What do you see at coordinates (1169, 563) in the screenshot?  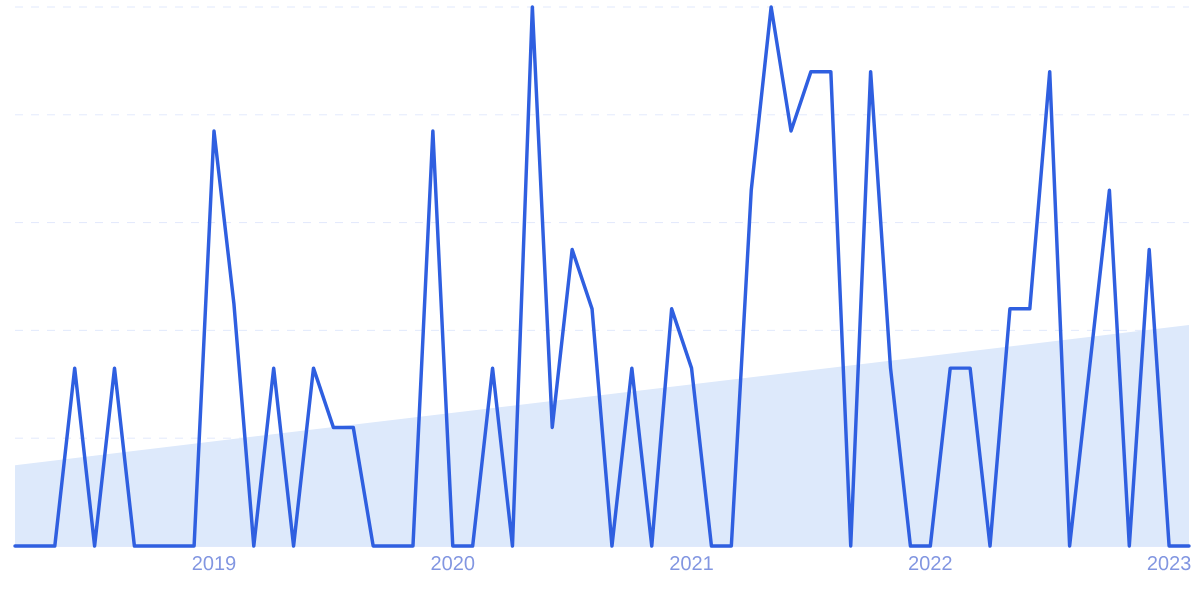 I see `x-tick-label: 2023` at bounding box center [1169, 563].